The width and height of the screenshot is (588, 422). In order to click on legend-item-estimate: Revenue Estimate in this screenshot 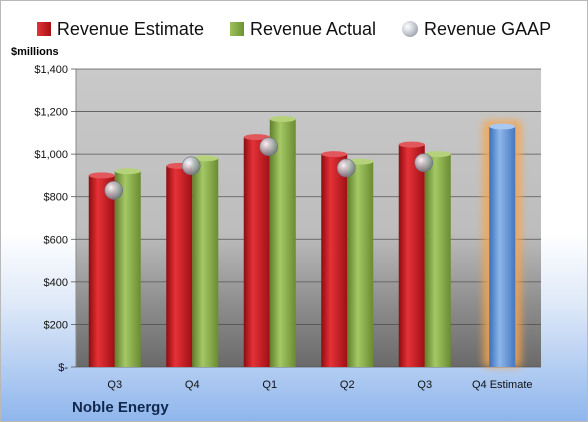, I will do `click(120, 29)`.